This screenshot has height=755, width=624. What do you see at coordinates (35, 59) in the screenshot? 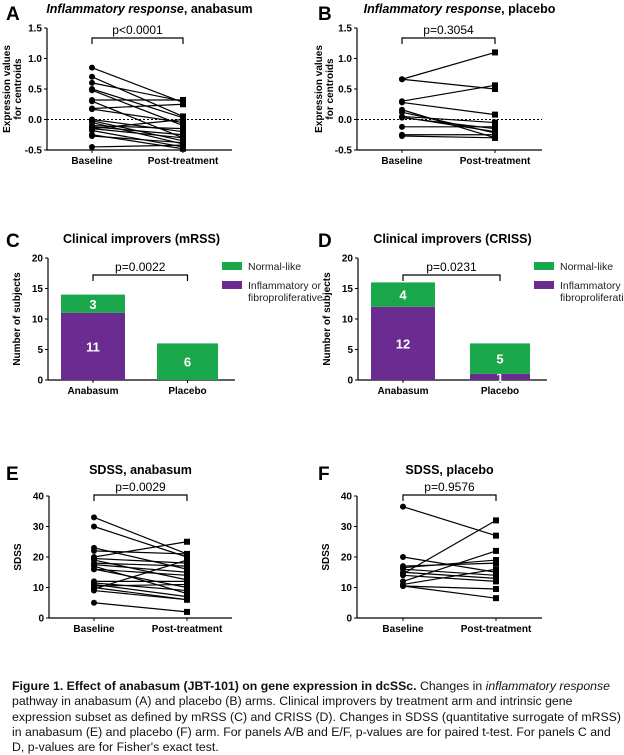
I see `y-tick-label: 1.0` at bounding box center [35, 59].